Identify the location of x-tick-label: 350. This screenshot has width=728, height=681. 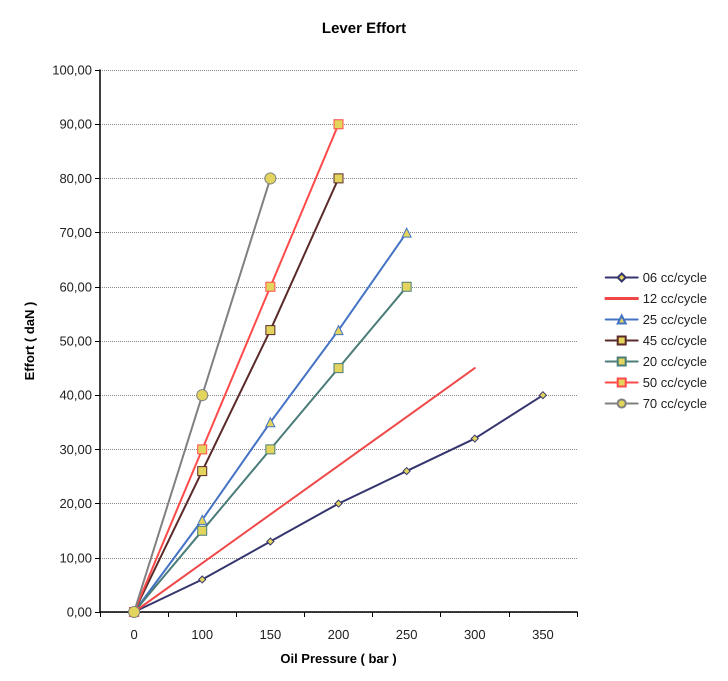
(543, 634).